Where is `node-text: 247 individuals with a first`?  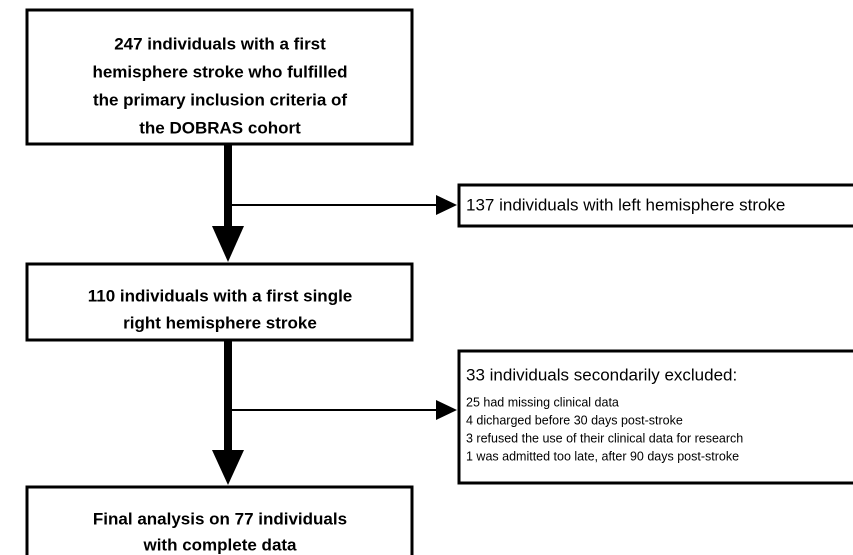
node-text: 247 individuals with a first is located at coordinates (220, 43).